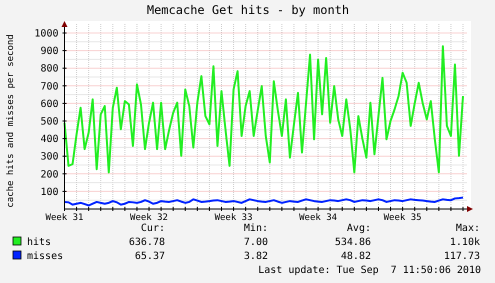 This screenshot has height=283, width=495. I want to click on text: 534.86, so click(352, 242).